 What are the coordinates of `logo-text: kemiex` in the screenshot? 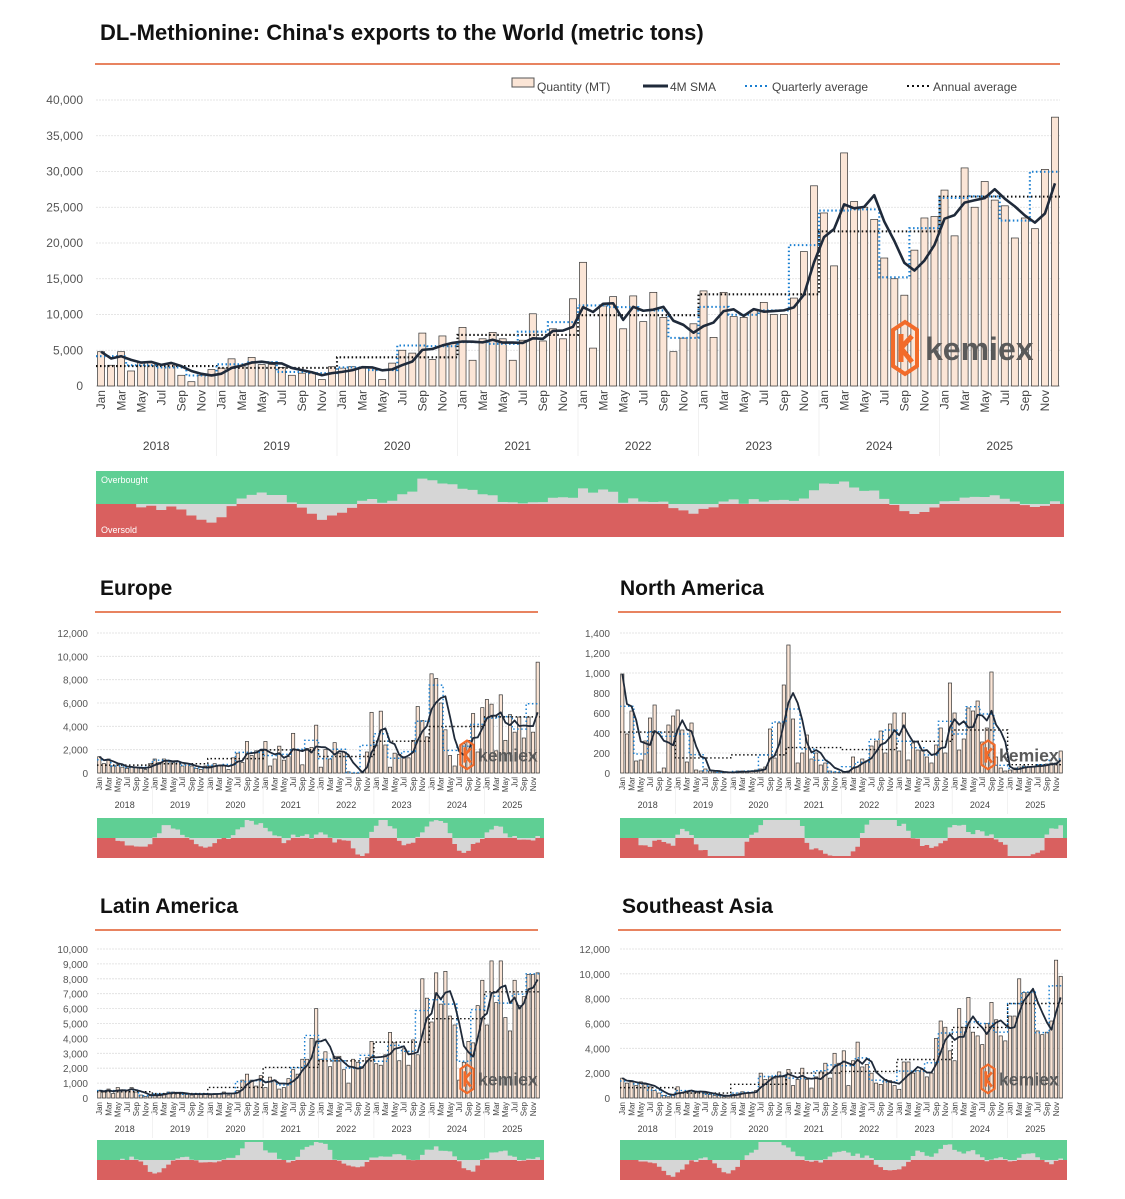 It's located at (1029, 1080).